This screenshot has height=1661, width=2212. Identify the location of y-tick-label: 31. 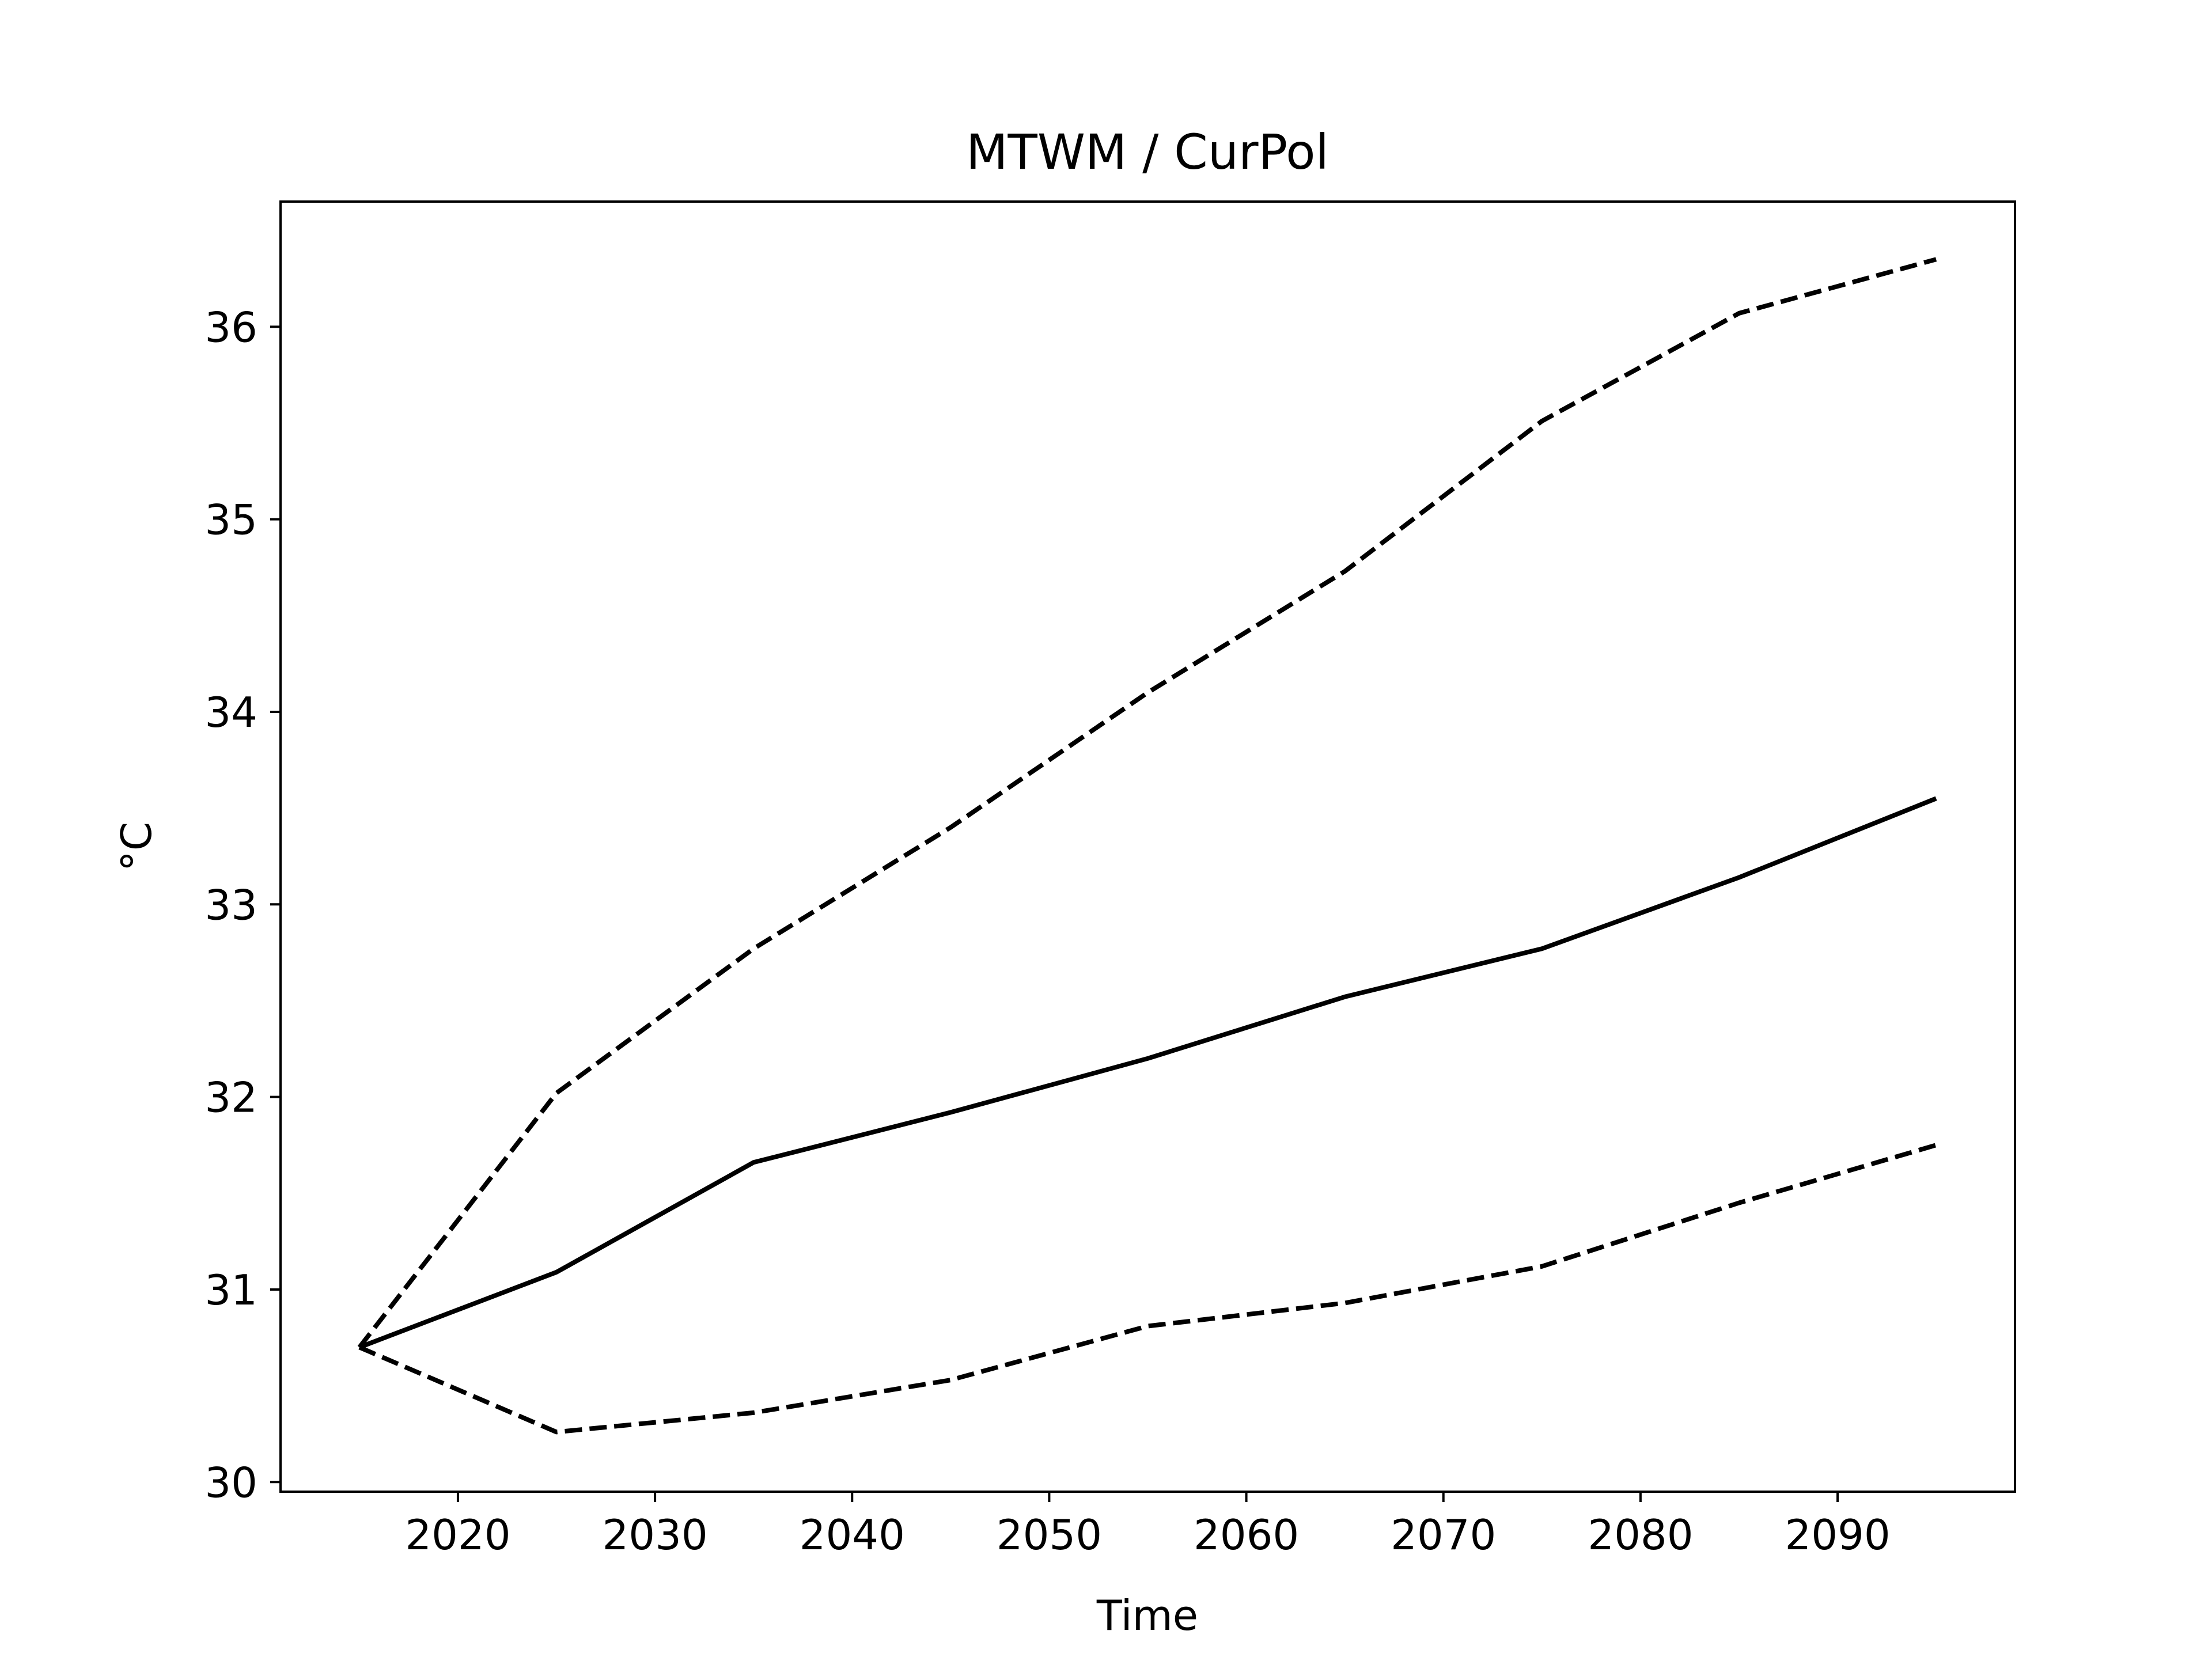
(230, 1290).